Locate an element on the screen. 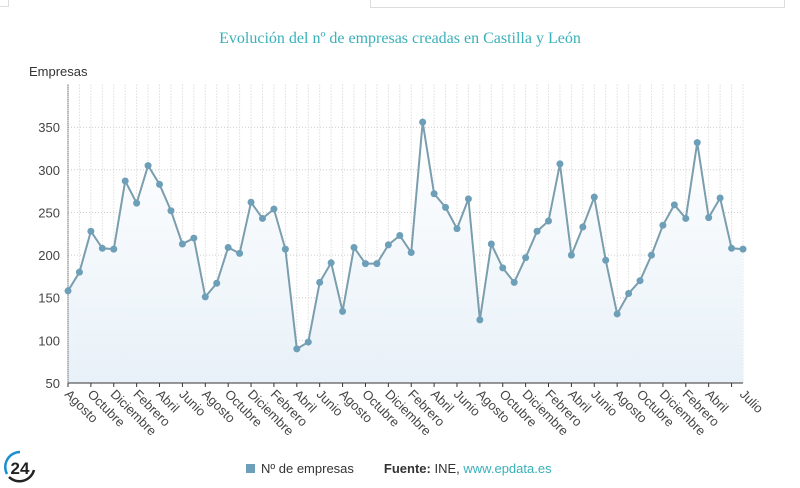  y-axis-label: Empresas is located at coordinates (58, 71).